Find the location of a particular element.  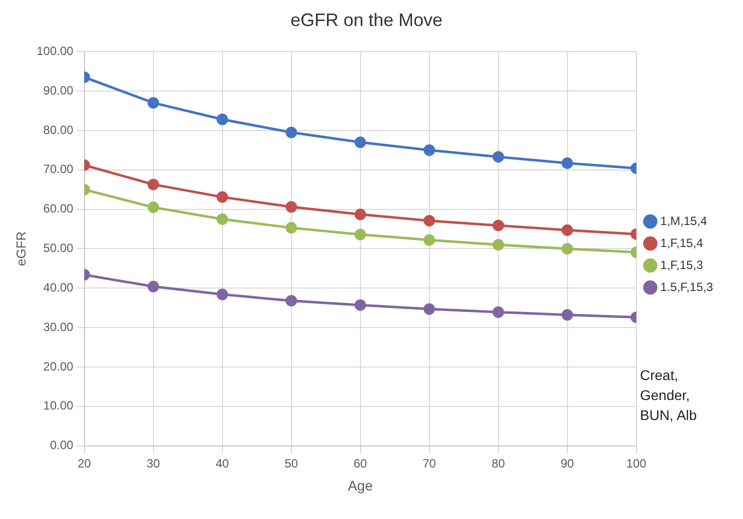

x-axis-title: Age is located at coordinates (360, 485).